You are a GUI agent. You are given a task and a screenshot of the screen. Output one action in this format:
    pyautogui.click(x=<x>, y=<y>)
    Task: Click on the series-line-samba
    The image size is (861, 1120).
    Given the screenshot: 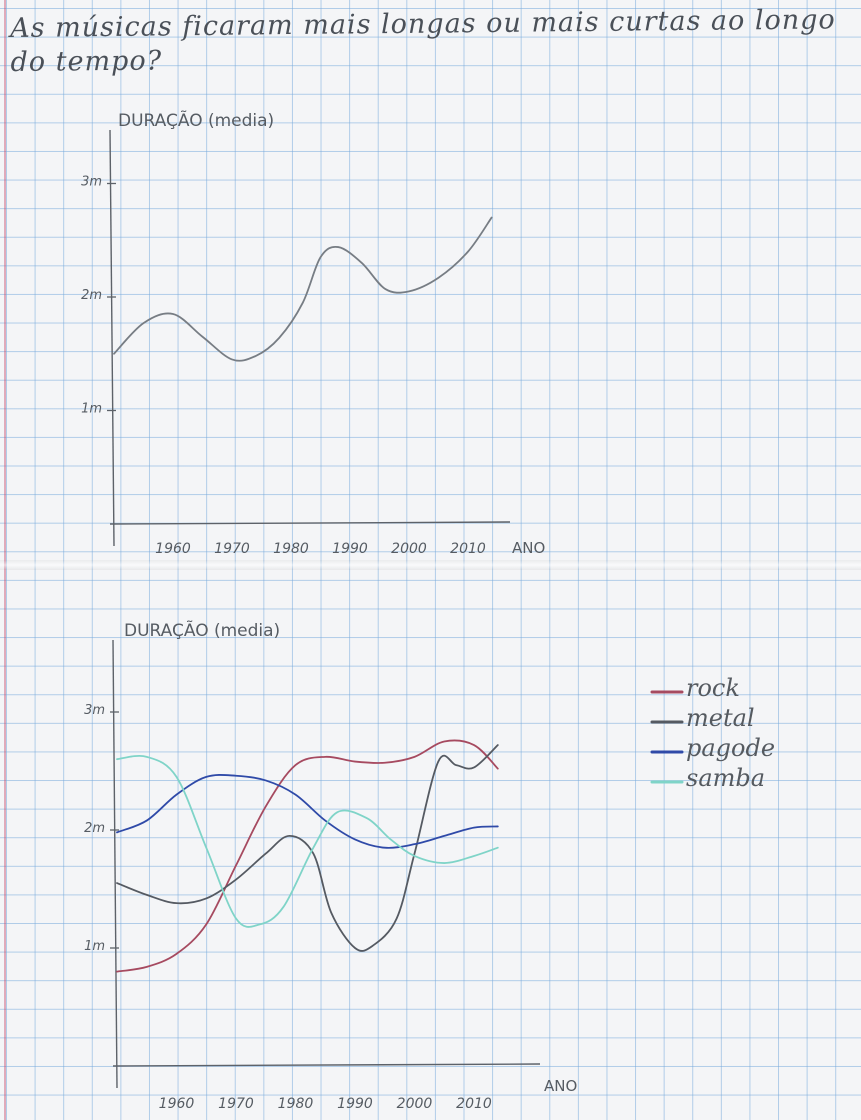 What is the action you would take?
    pyautogui.click(x=307, y=841)
    